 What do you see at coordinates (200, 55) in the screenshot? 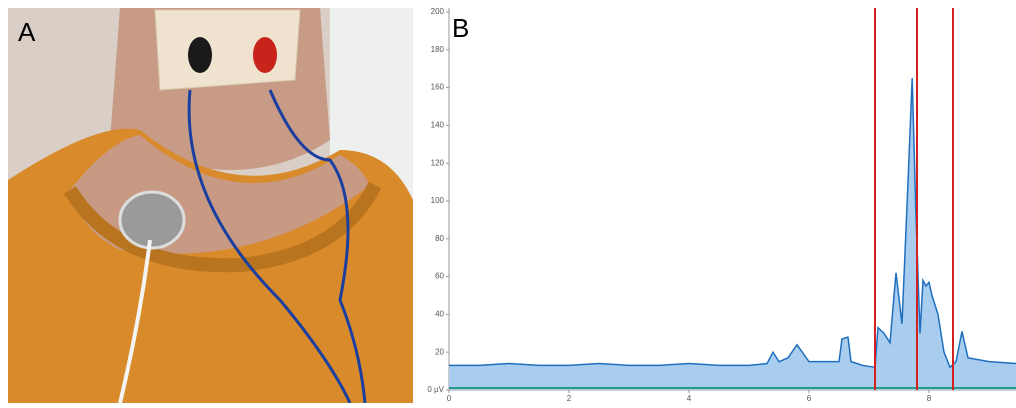
I see `black-clip` at bounding box center [200, 55].